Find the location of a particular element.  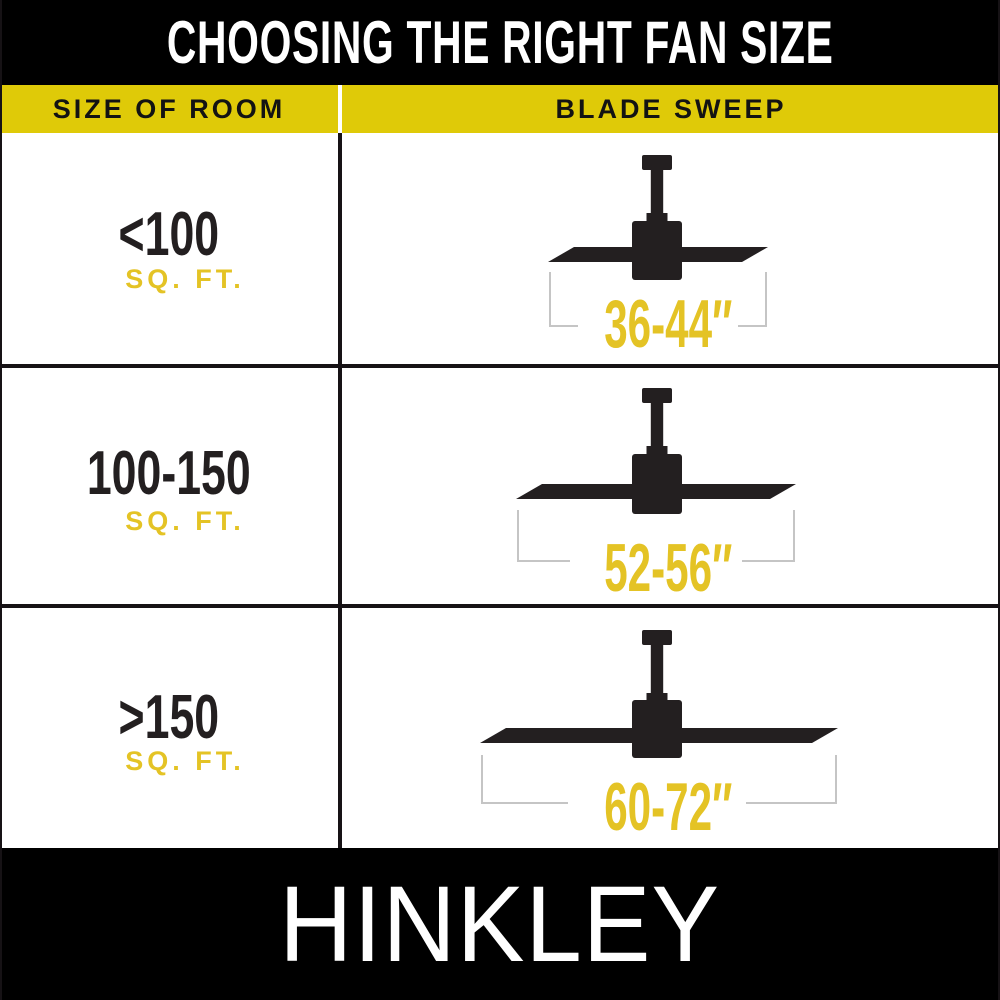

brand-logo: HINKLEY is located at coordinates (500, 923).